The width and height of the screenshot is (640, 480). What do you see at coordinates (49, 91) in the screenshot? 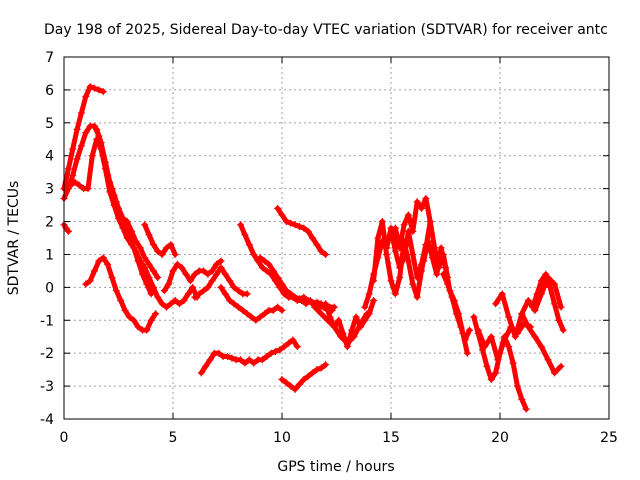
I see `y-tick-label: 6` at bounding box center [49, 91].